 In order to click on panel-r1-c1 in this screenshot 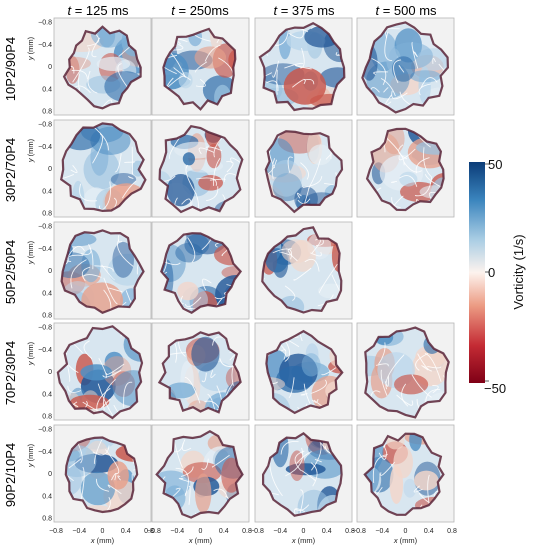, I will do `click(102, 66)`.